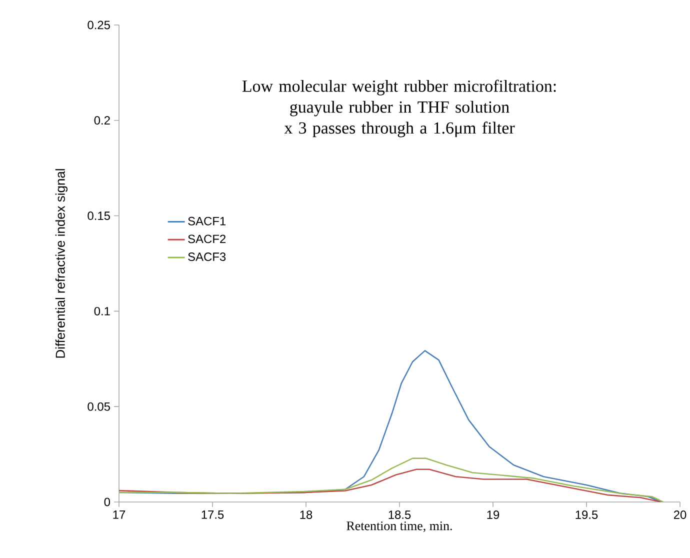  Describe the element at coordinates (99, 25) in the screenshot. I see `y-tick-label: 0.25` at that location.